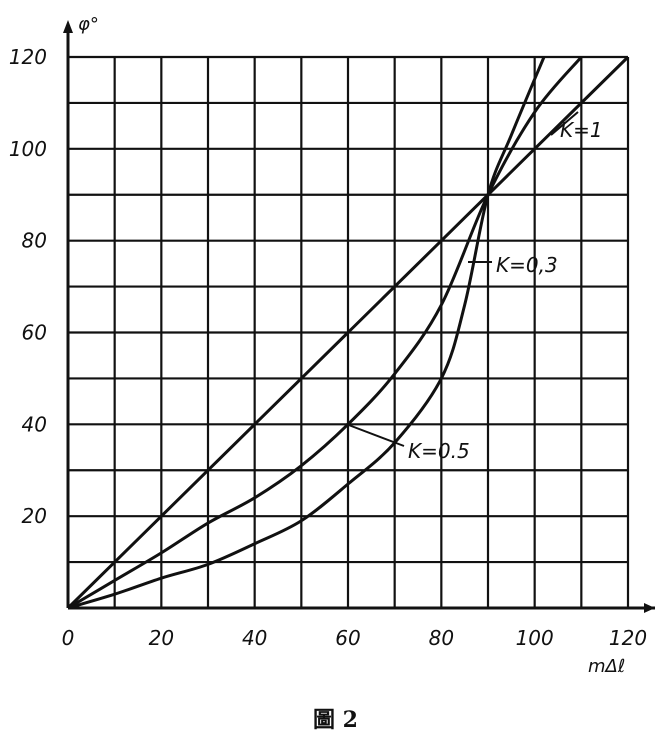 Image resolution: width=671 pixels, height=749 pixels. What do you see at coordinates (527, 265) in the screenshot?
I see `curve-label: K=0,3` at bounding box center [527, 265].